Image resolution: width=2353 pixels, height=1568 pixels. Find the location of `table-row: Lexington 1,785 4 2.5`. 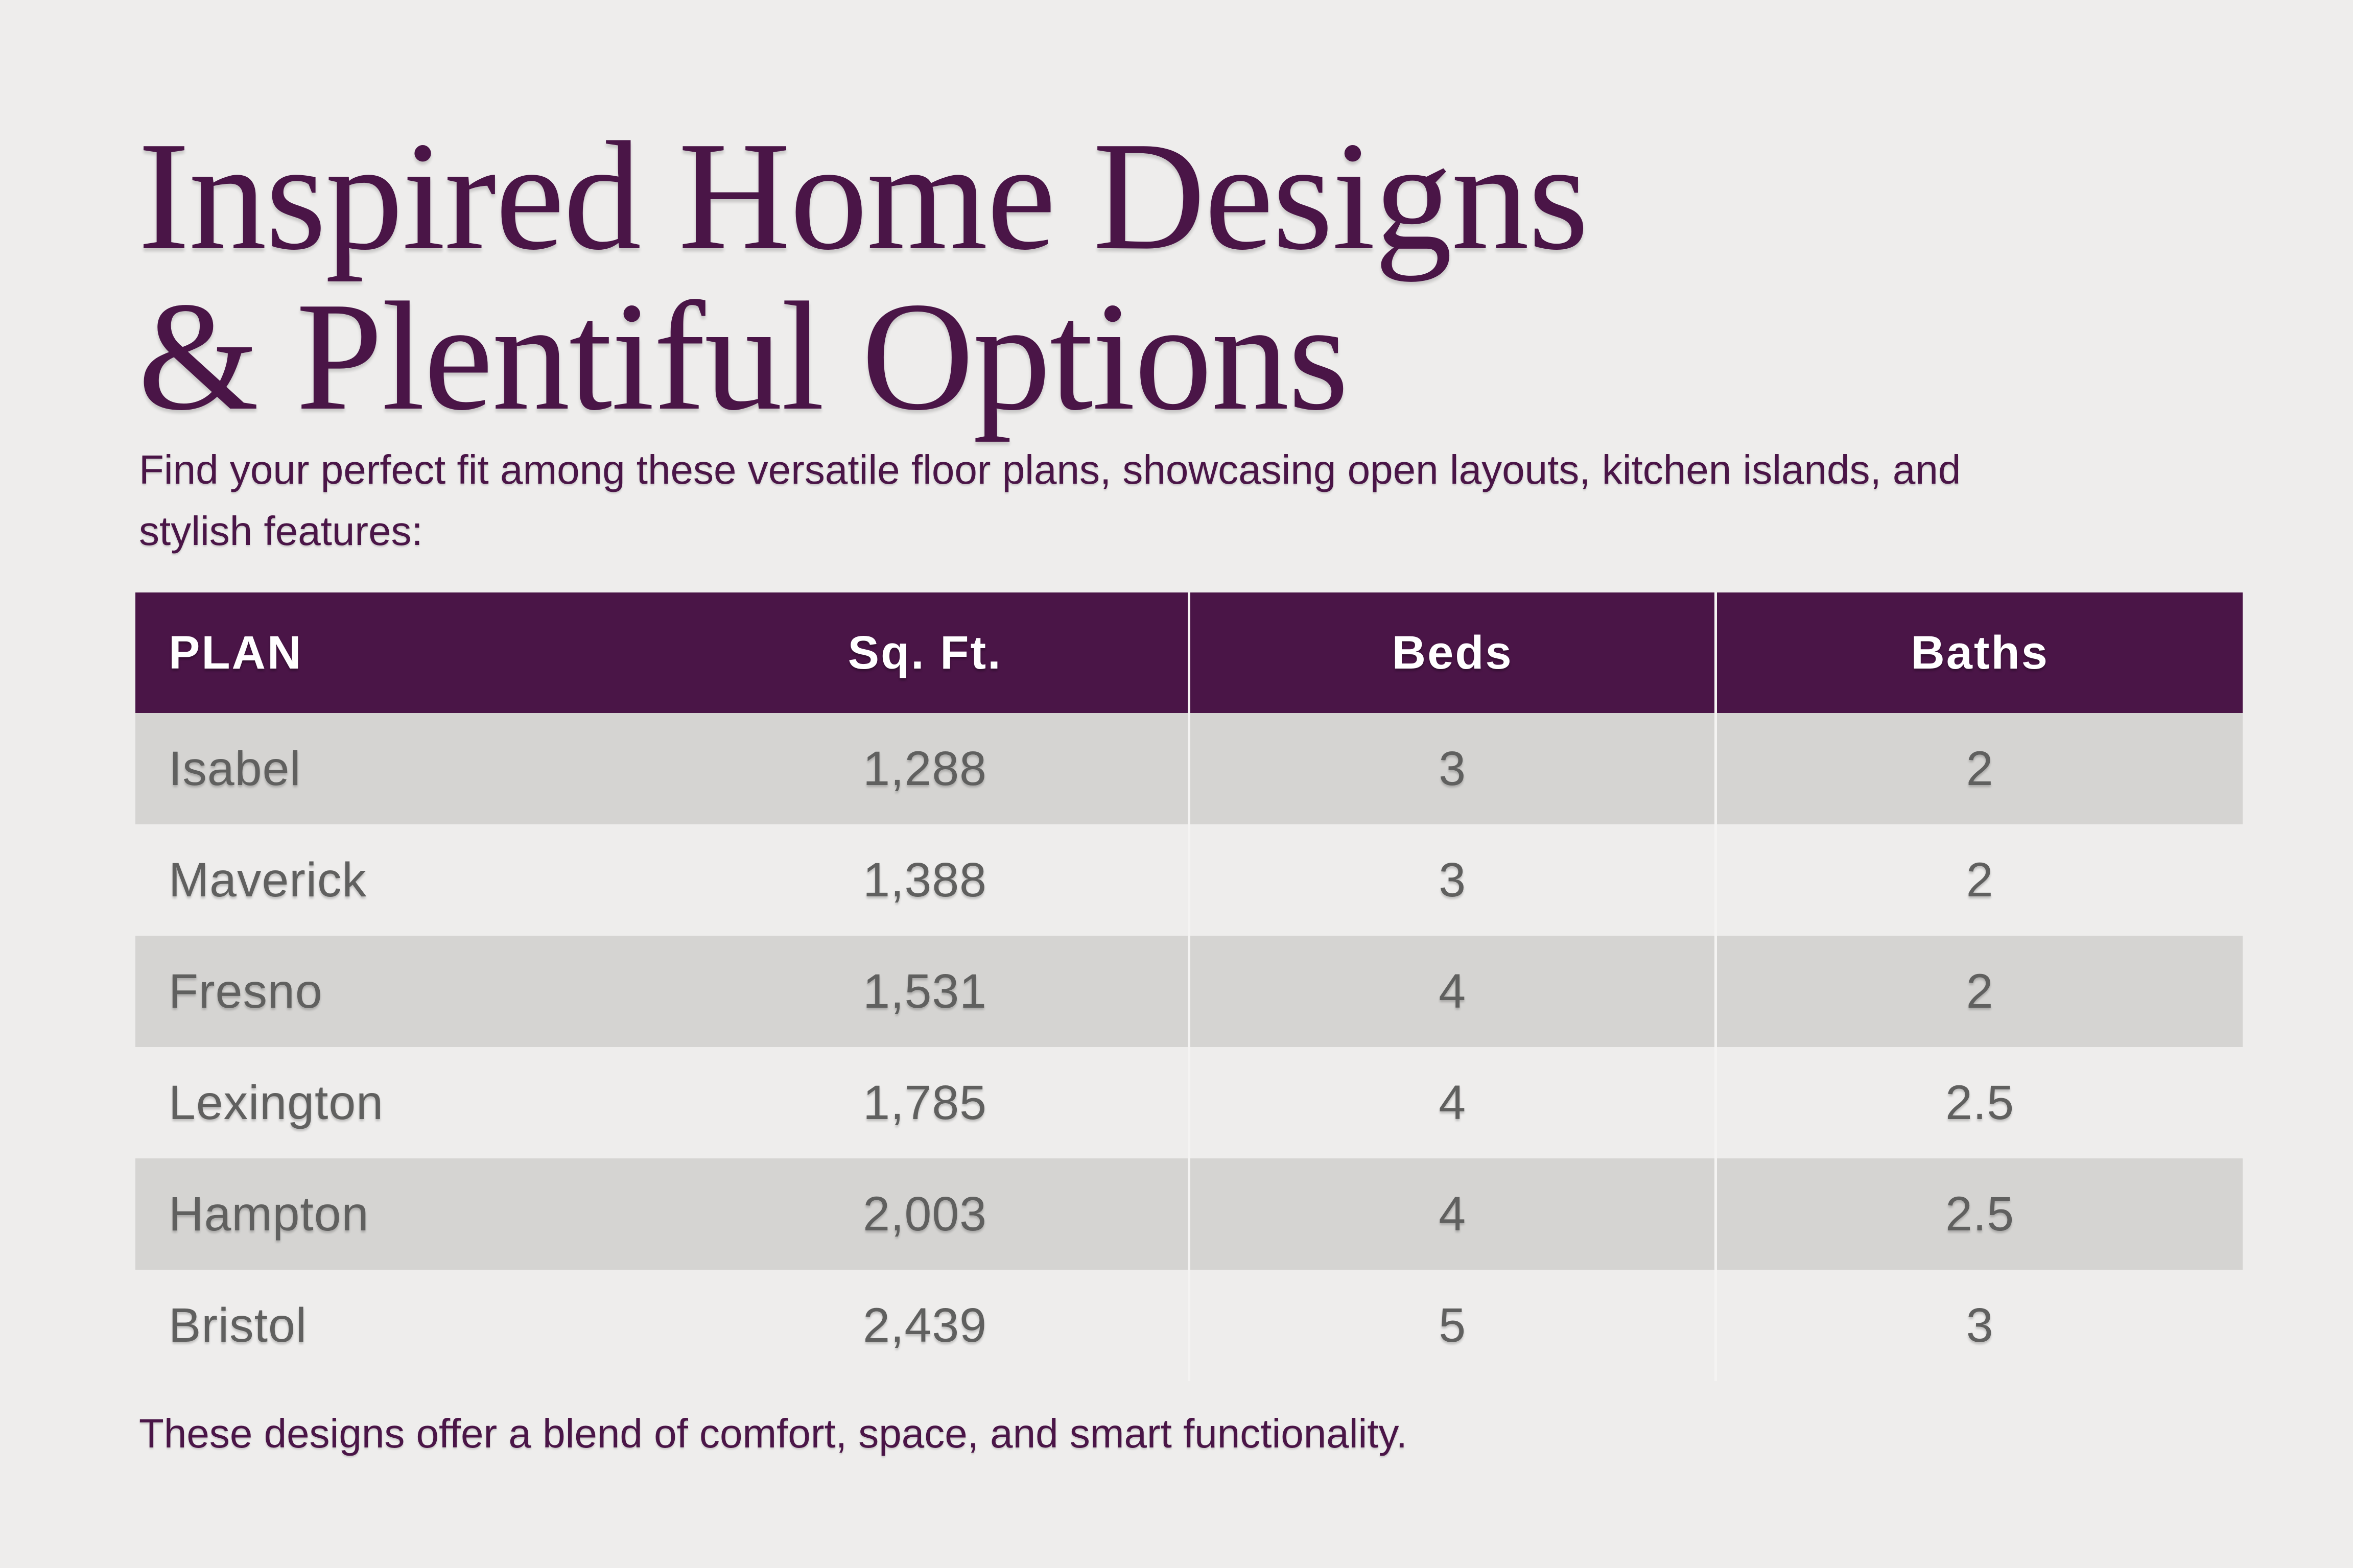

table-row: Lexington 1,785 4 2.5 is located at coordinates (1189, 1103).